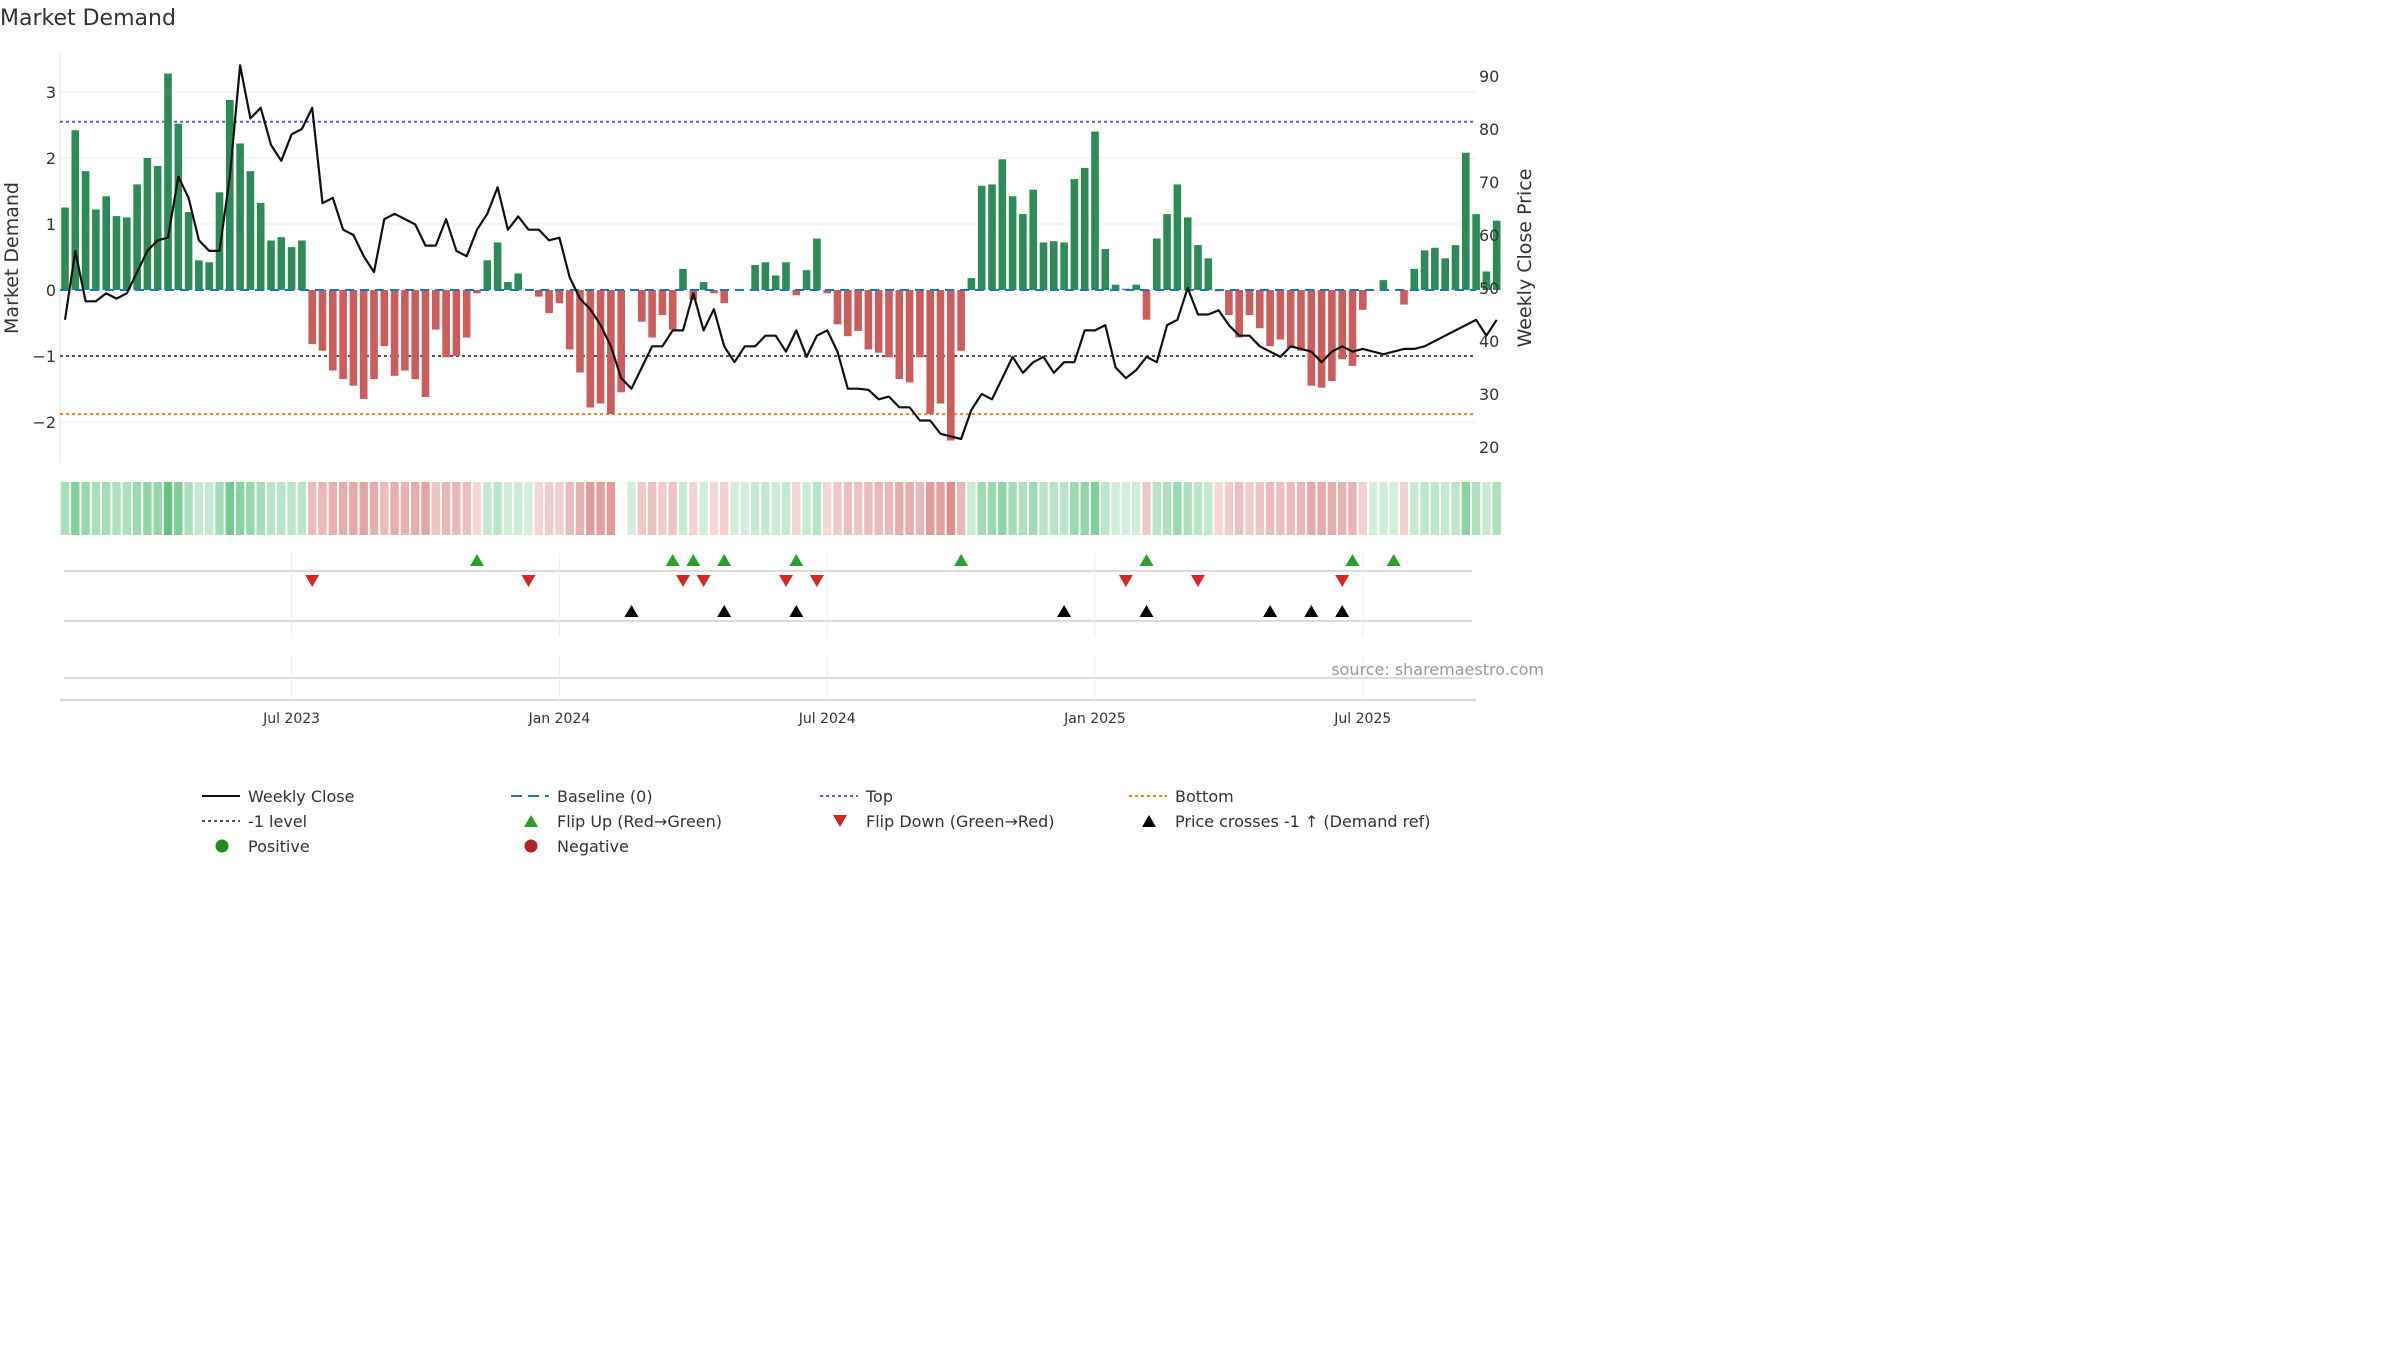 Image resolution: width=2400 pixels, height=1350 pixels. I want to click on chart-title: Market Demand, so click(88, 18).